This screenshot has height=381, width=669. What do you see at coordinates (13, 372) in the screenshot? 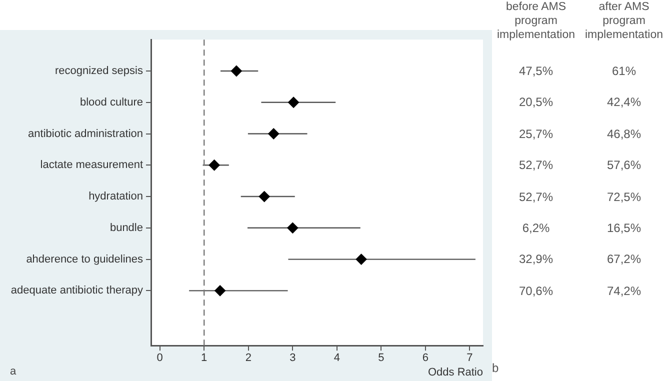
I see `text: a` at bounding box center [13, 372].